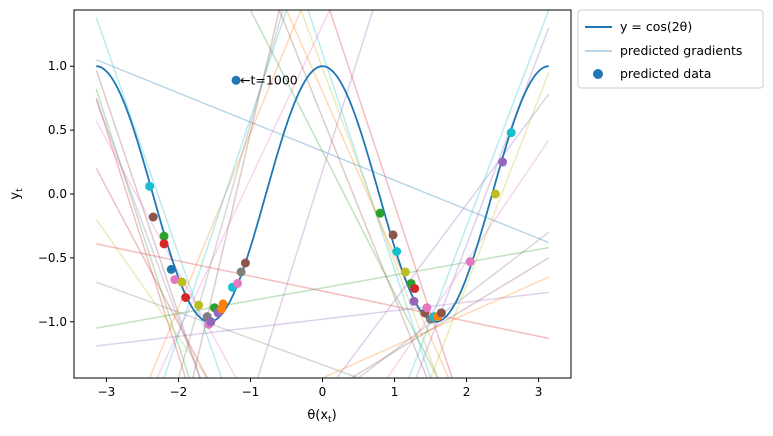 Image resolution: width=773 pixels, height=436 pixels. What do you see at coordinates (269, 79) in the screenshot?
I see `t-annotation: ←t=1000` at bounding box center [269, 79].